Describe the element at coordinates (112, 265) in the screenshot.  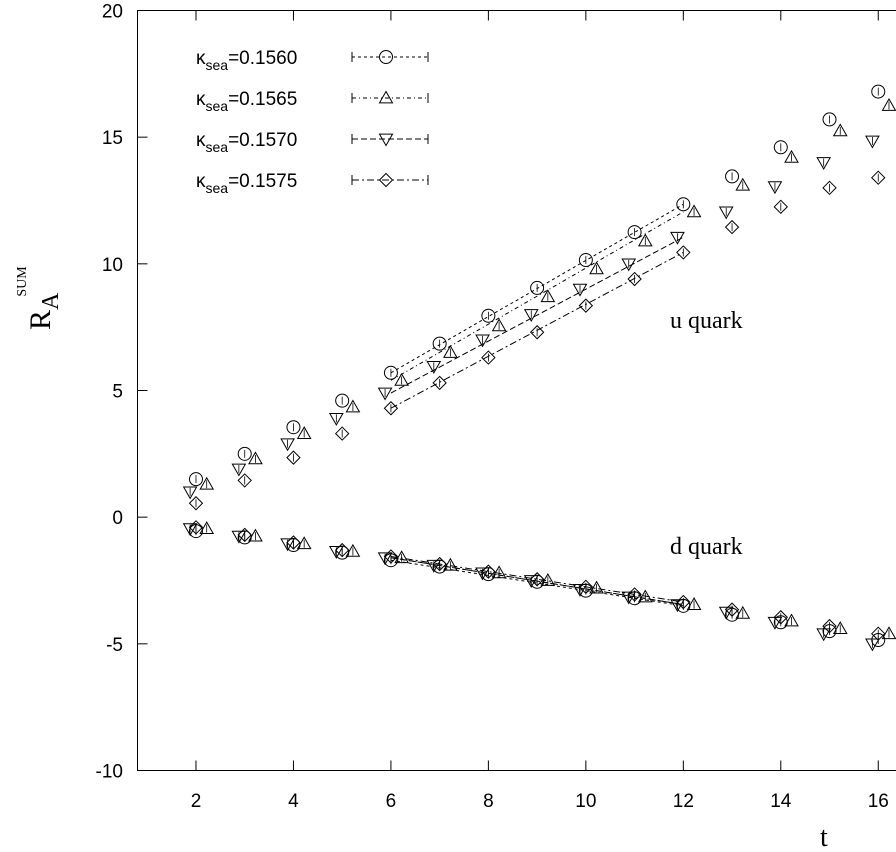
I see `y-tick-label: 10` at that location.